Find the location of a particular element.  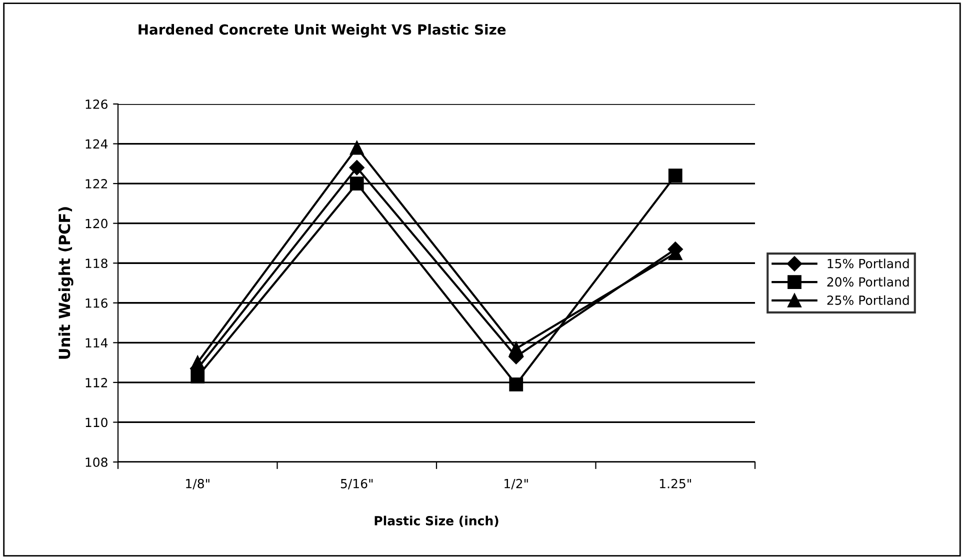

y-tick-label: 124 is located at coordinates (97, 144).